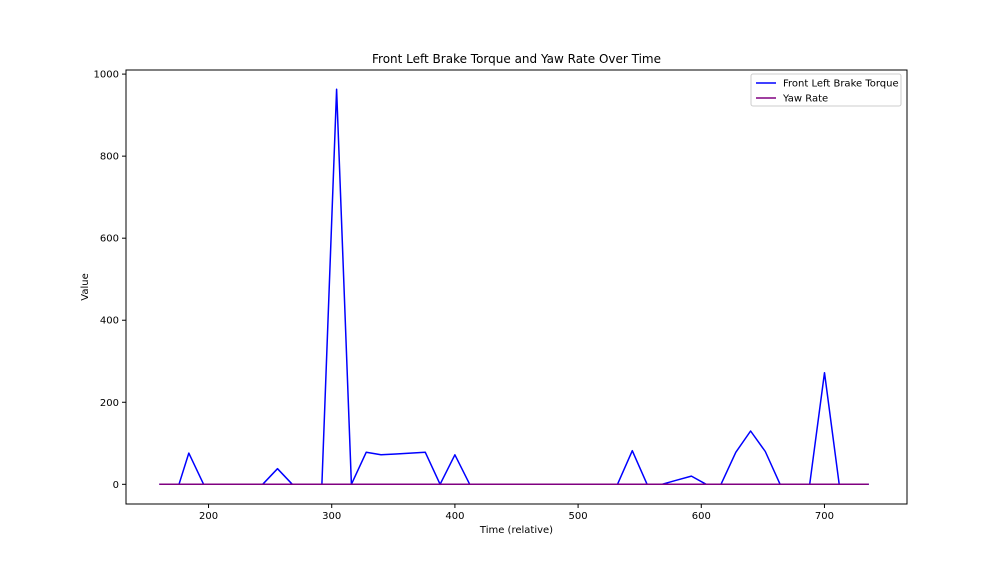  Describe the element at coordinates (208, 516) in the screenshot. I see `x-tick-label: 200` at that location.